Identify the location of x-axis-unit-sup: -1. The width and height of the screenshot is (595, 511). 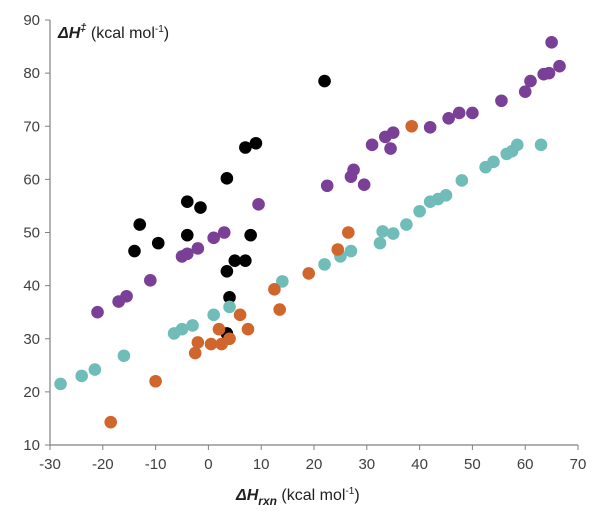
(349, 491).